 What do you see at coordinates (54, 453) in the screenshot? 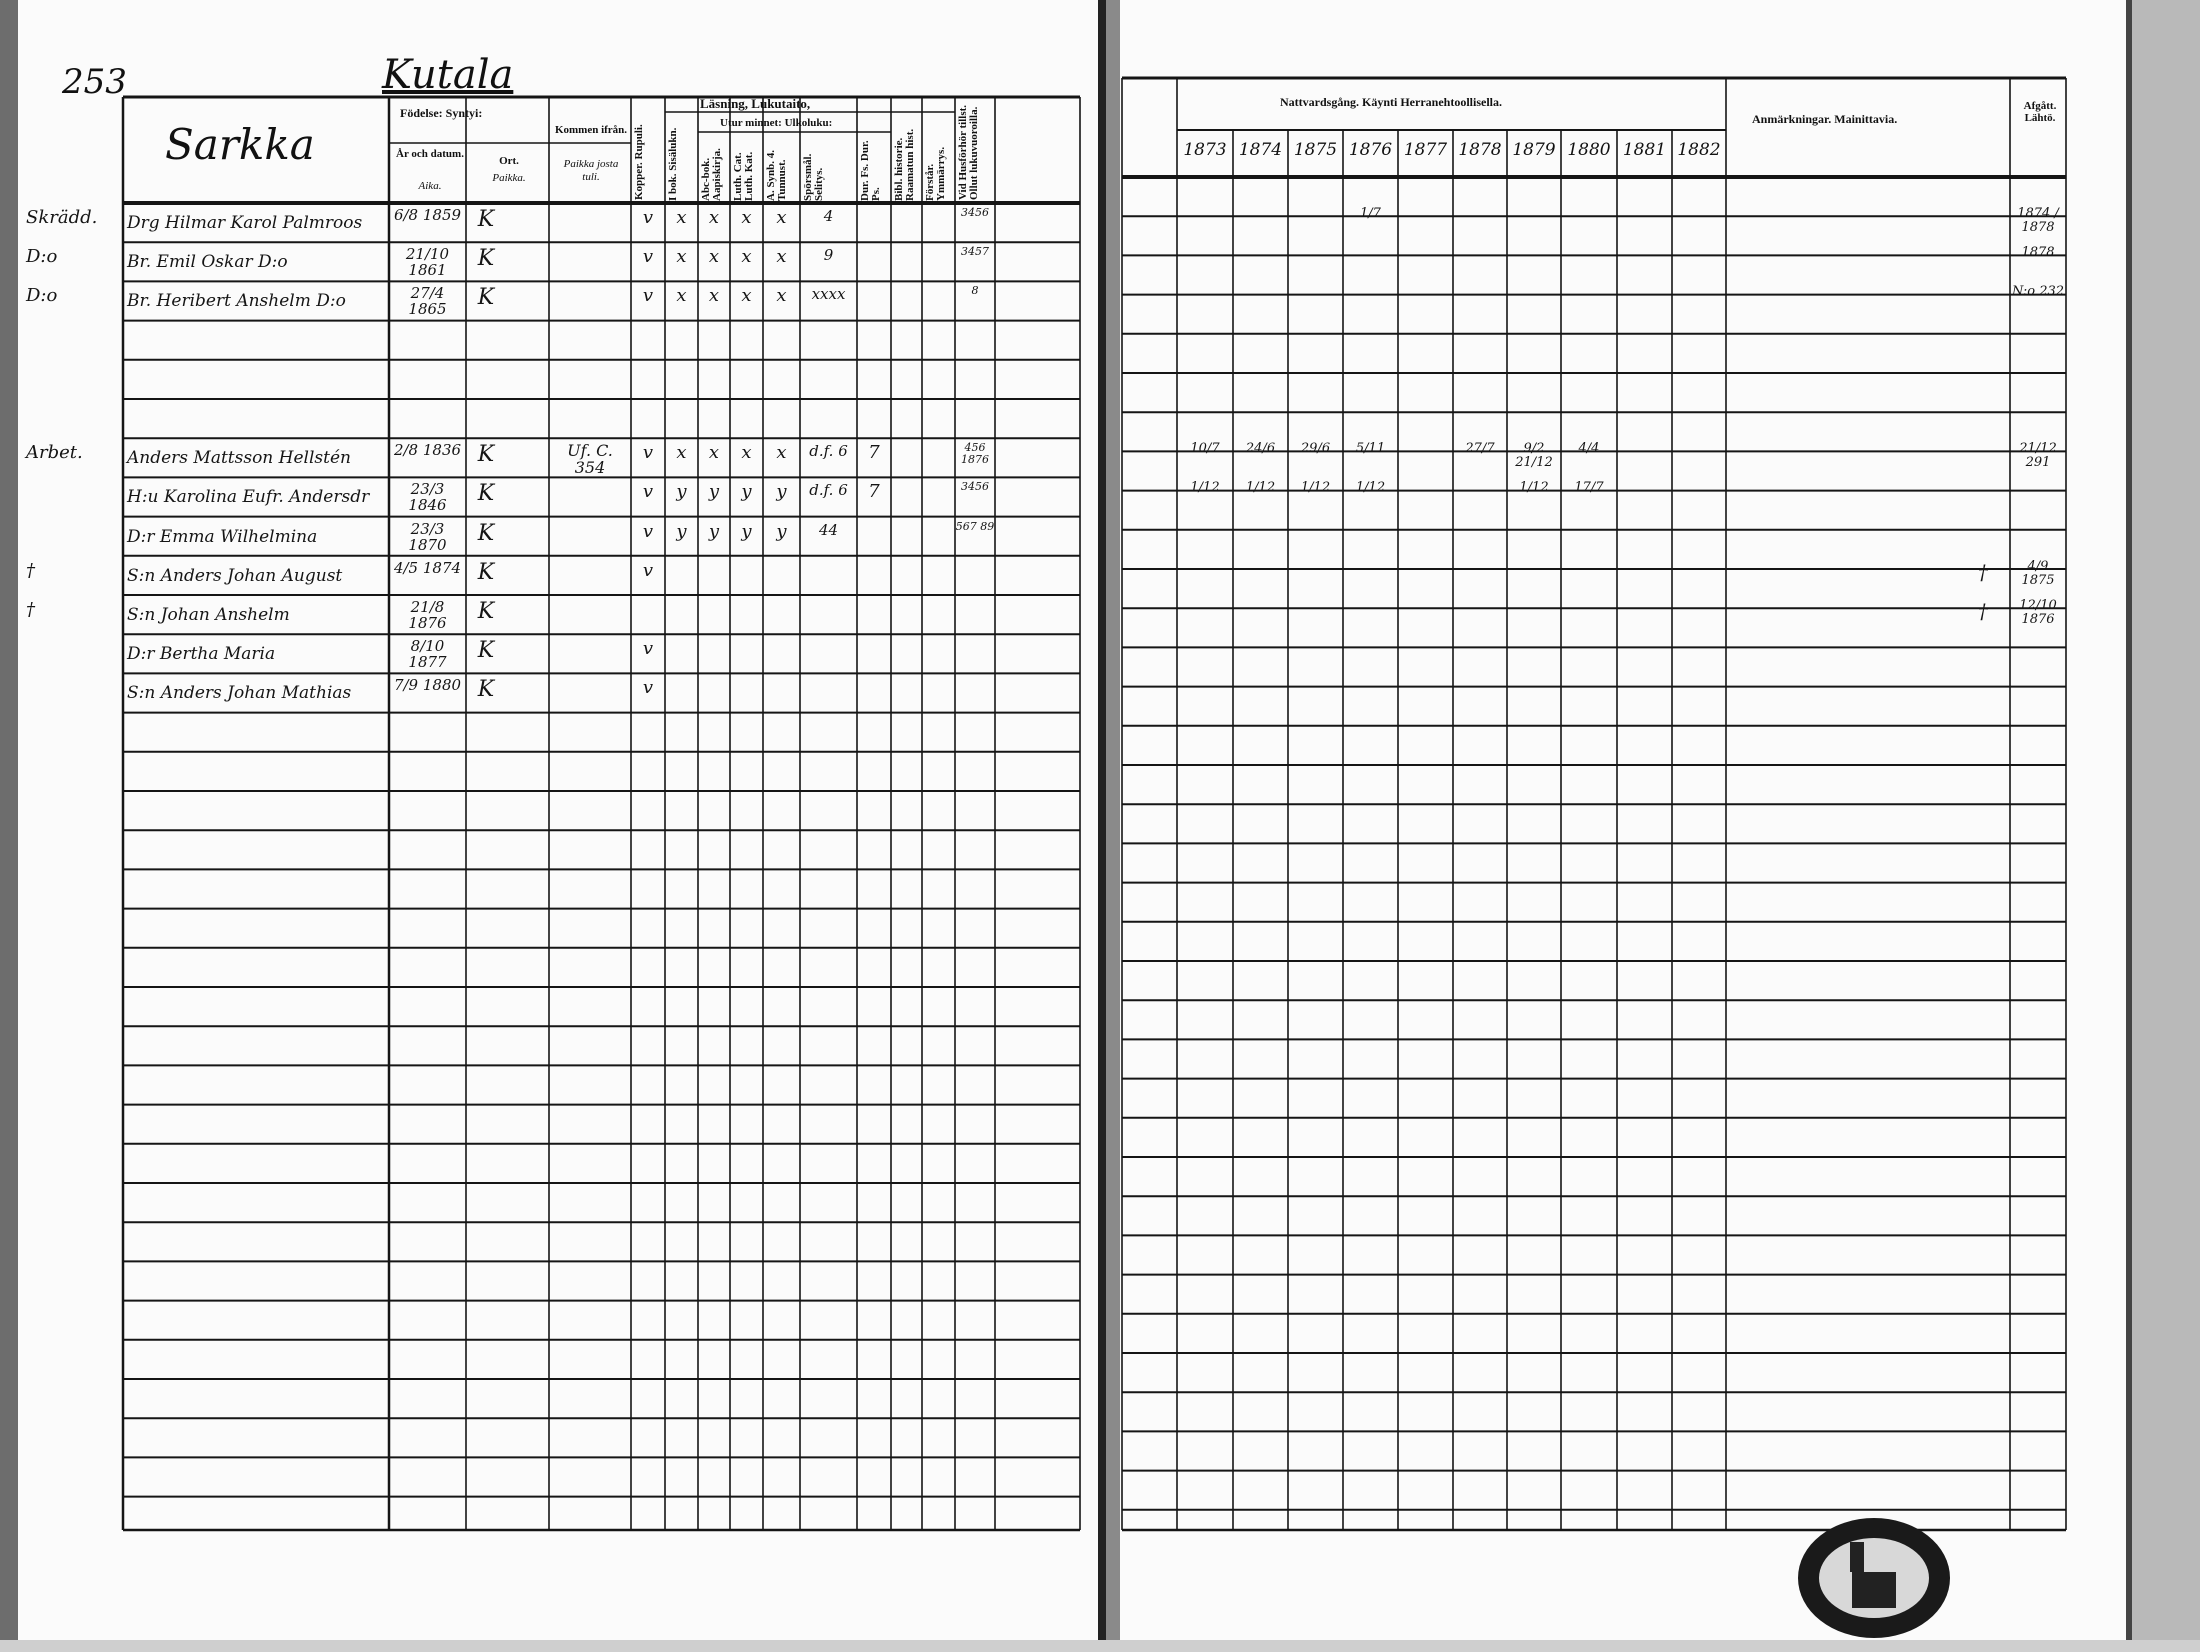
I see `row-annotation: Arbet.` at bounding box center [54, 453].